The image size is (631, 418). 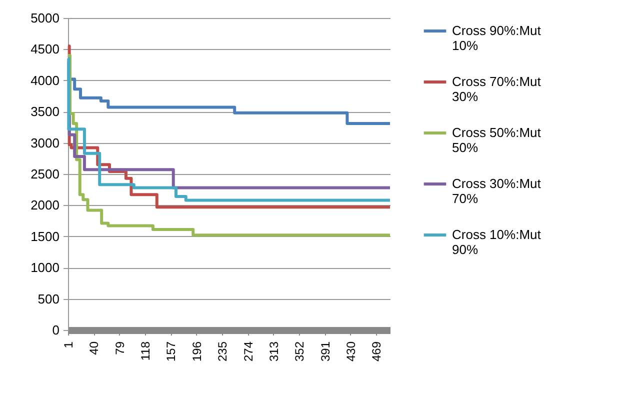 I want to click on x-tick-label: 118, so click(x=145, y=351).